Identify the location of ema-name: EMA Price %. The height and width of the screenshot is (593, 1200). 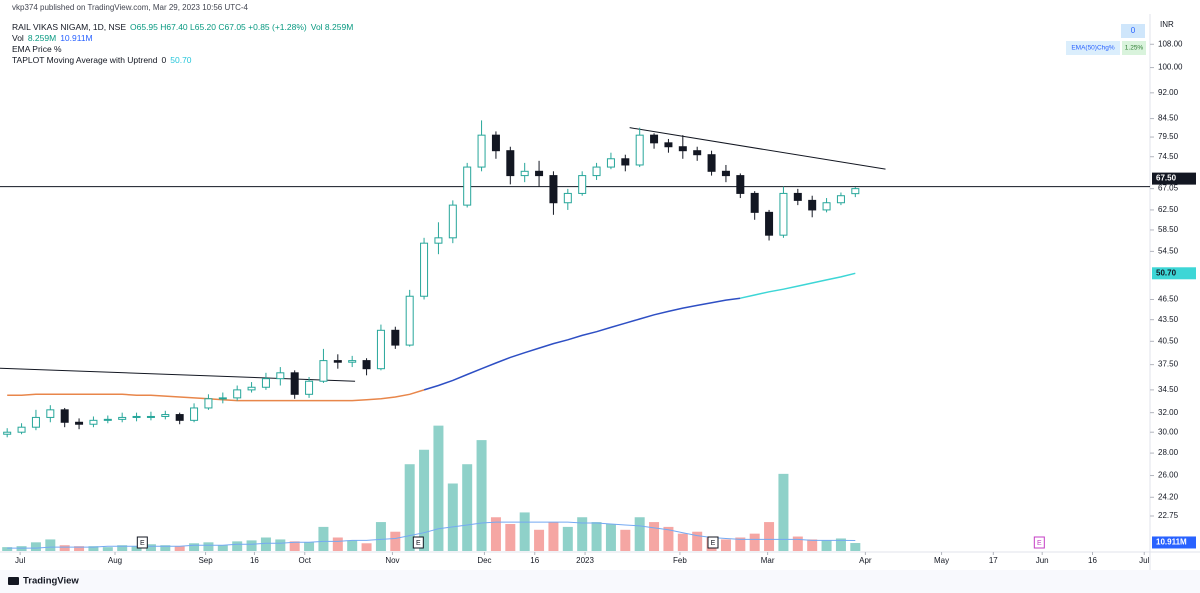
(37, 49).